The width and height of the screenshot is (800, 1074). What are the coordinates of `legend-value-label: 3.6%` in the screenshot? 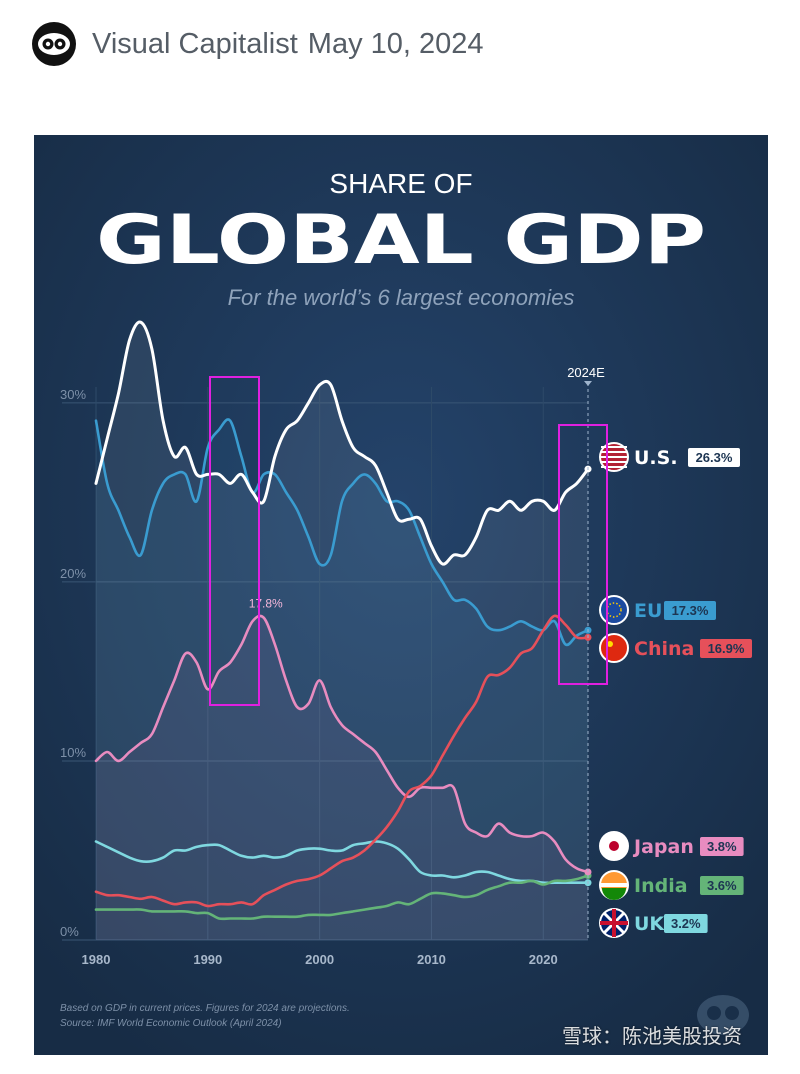 It's located at (722, 885).